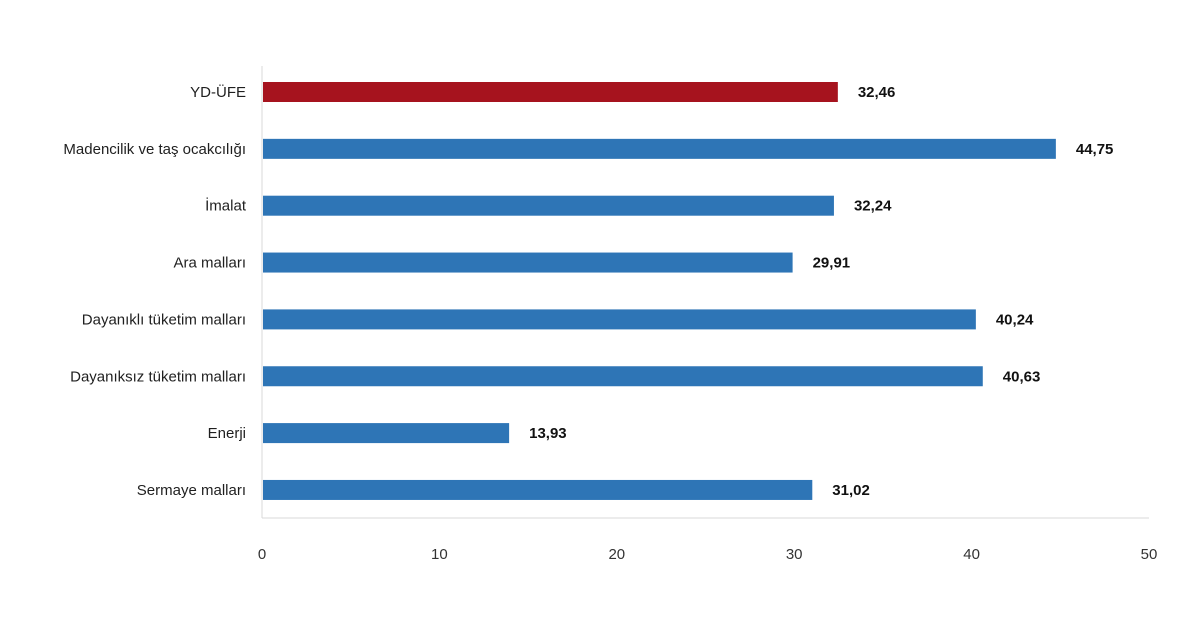  I want to click on category-label-3: Ara malları, so click(209, 263).